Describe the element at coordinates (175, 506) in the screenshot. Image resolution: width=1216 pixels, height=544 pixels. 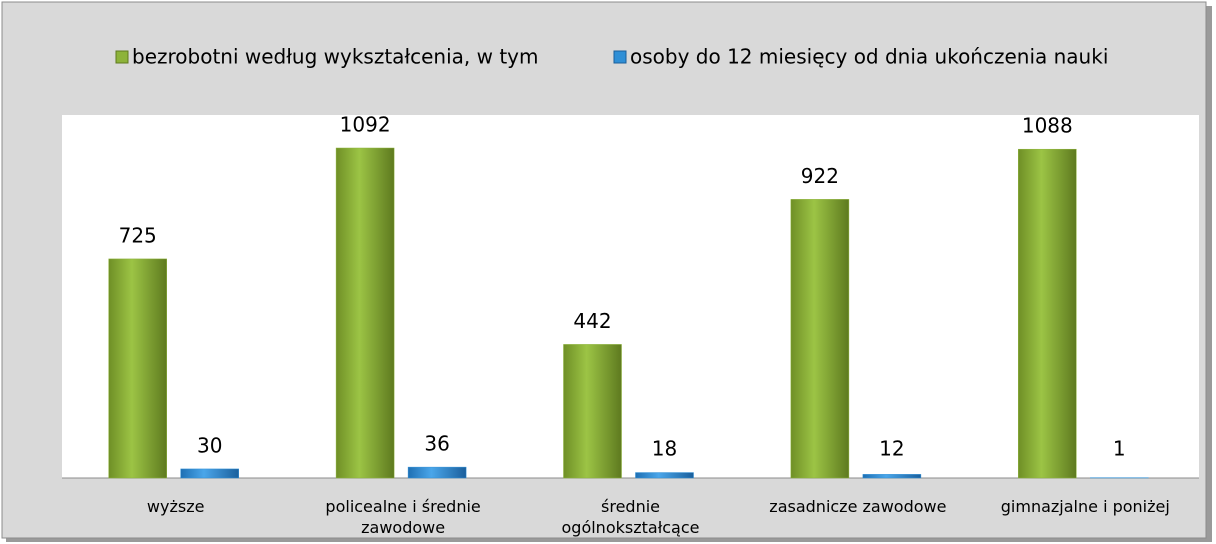
I see `x-tick-label: wyższe` at that location.